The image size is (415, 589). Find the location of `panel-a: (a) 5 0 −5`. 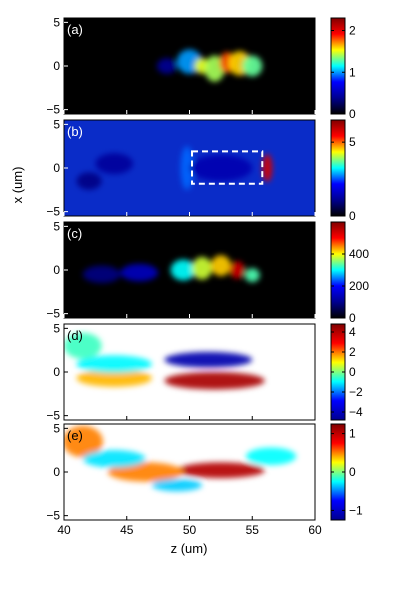

panel-a: (a) 5 0 −5 is located at coordinates (181, 66).